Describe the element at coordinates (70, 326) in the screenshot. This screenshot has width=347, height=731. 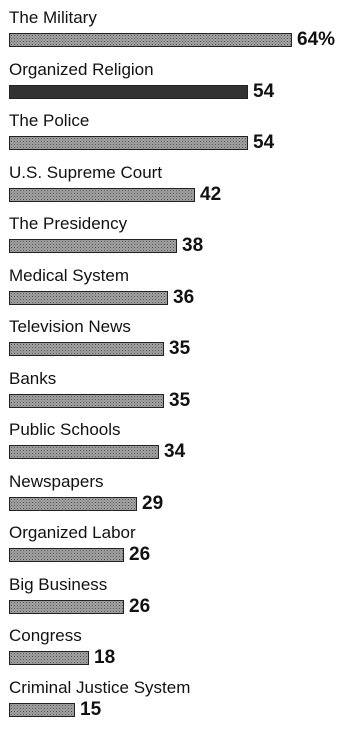
I see `category-label: Television News` at that location.